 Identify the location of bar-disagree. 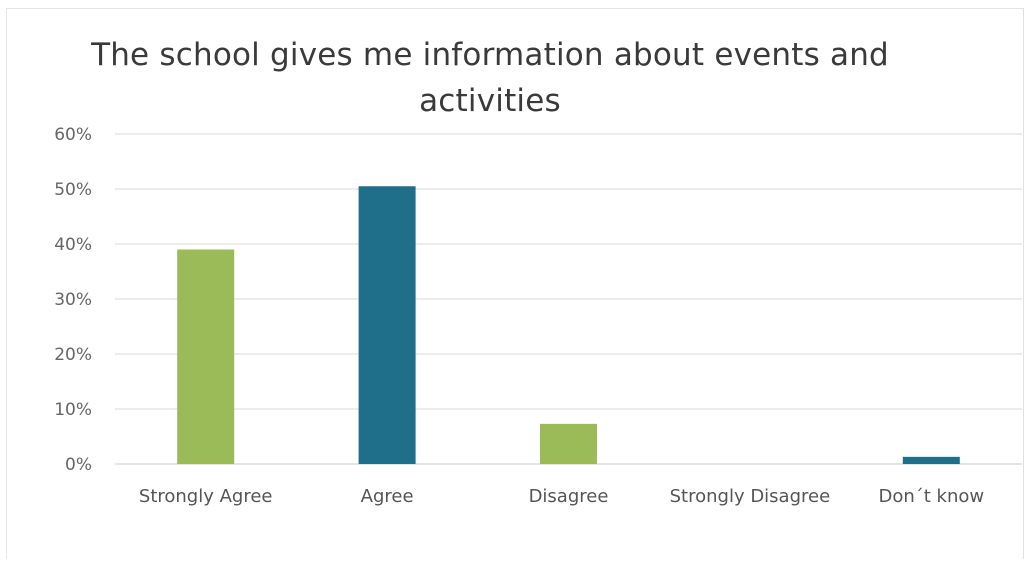
(568, 443).